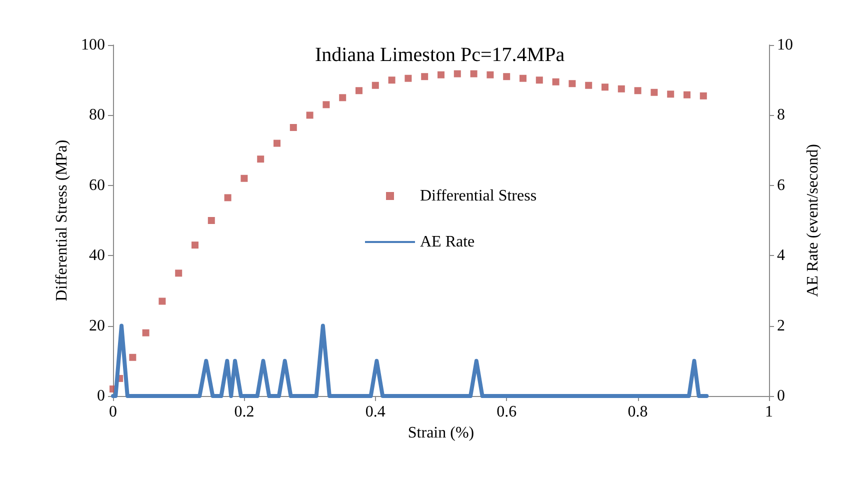 This screenshot has width=862, height=485. I want to click on x-tick-label: 1, so click(769, 412).